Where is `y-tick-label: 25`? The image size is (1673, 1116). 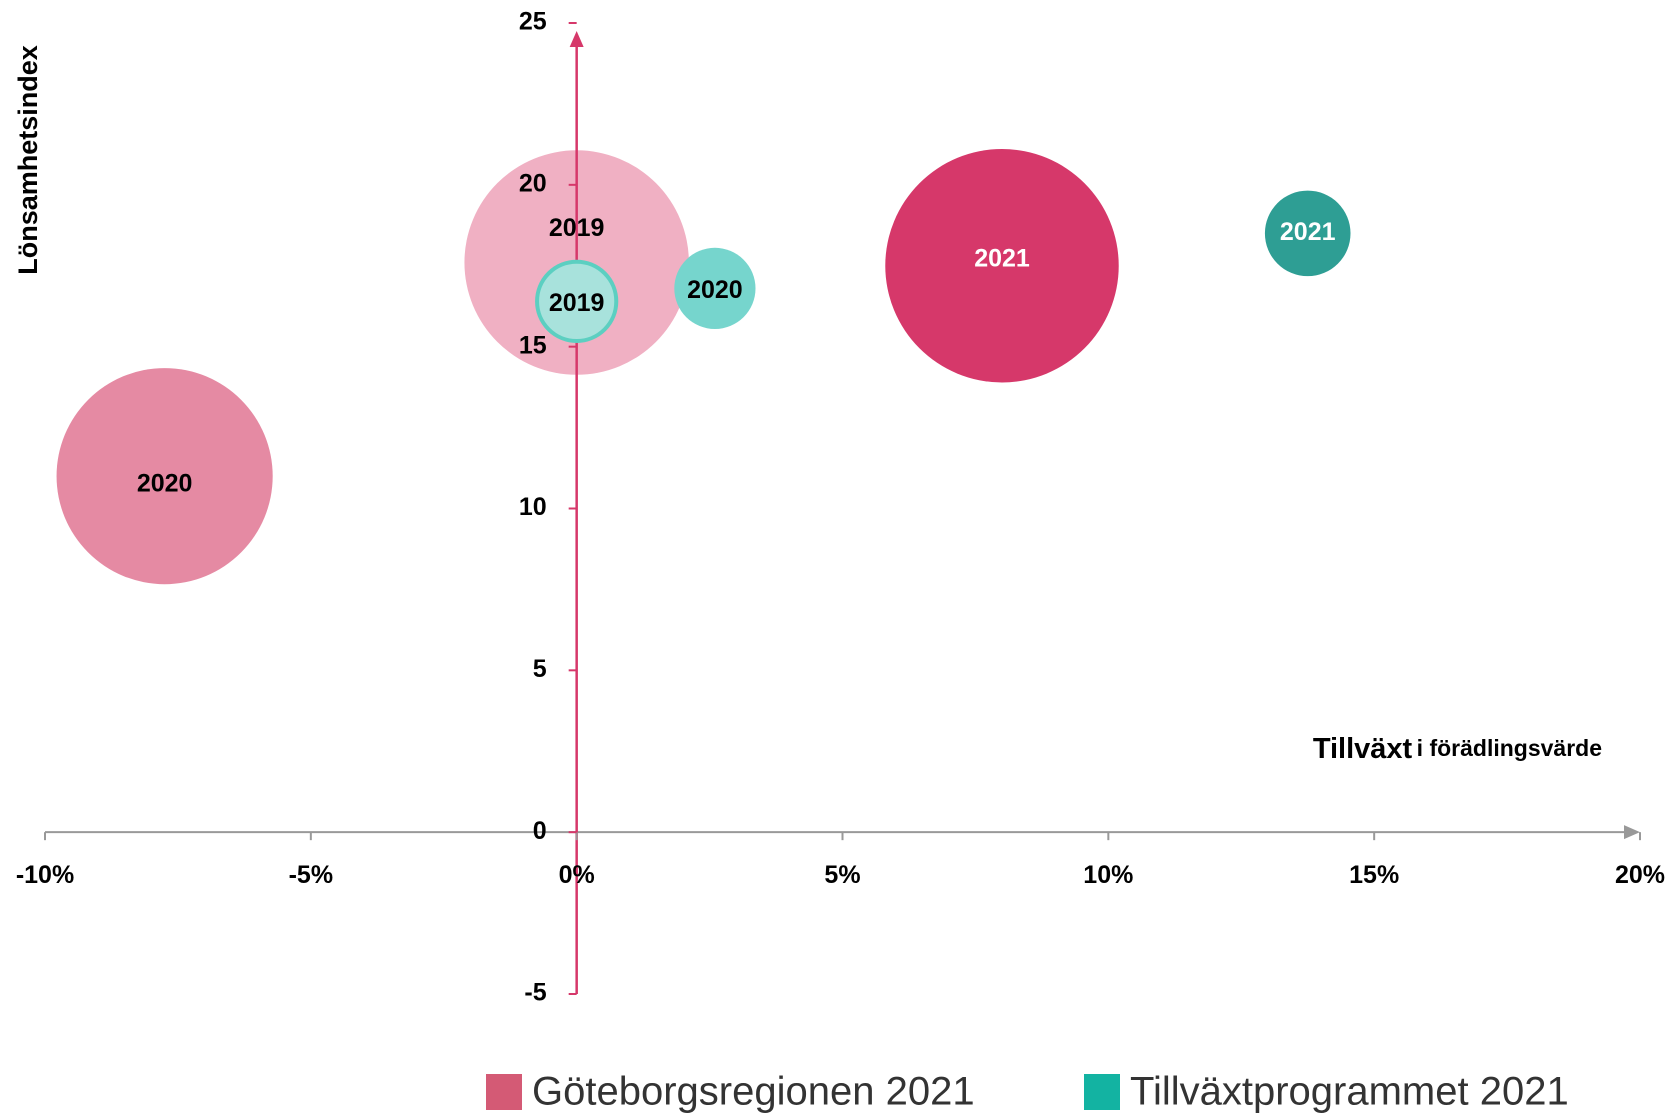 y-tick-label: 25 is located at coordinates (533, 22).